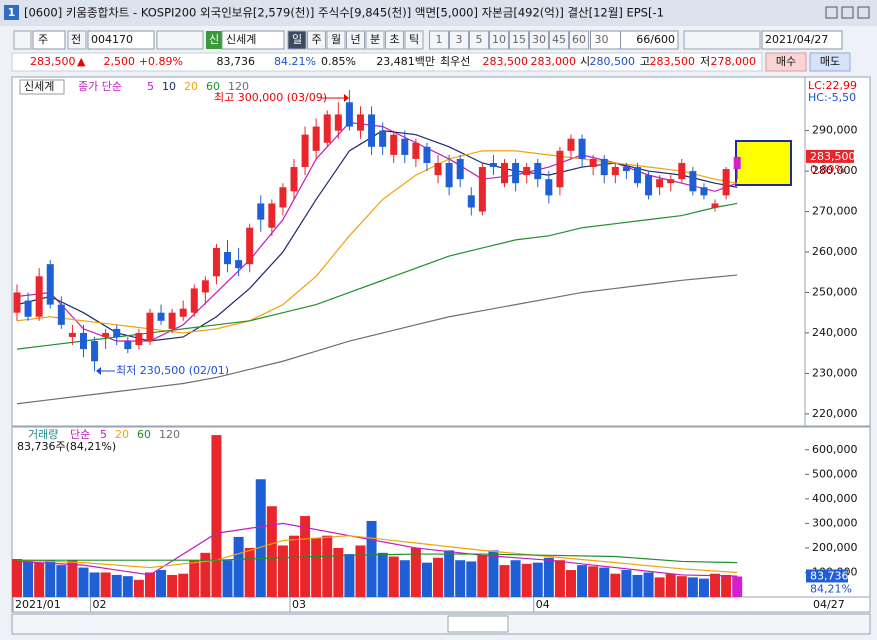  What do you see at coordinates (238, 86) in the screenshot?
I see `legend-entry: 120` at bounding box center [238, 86].